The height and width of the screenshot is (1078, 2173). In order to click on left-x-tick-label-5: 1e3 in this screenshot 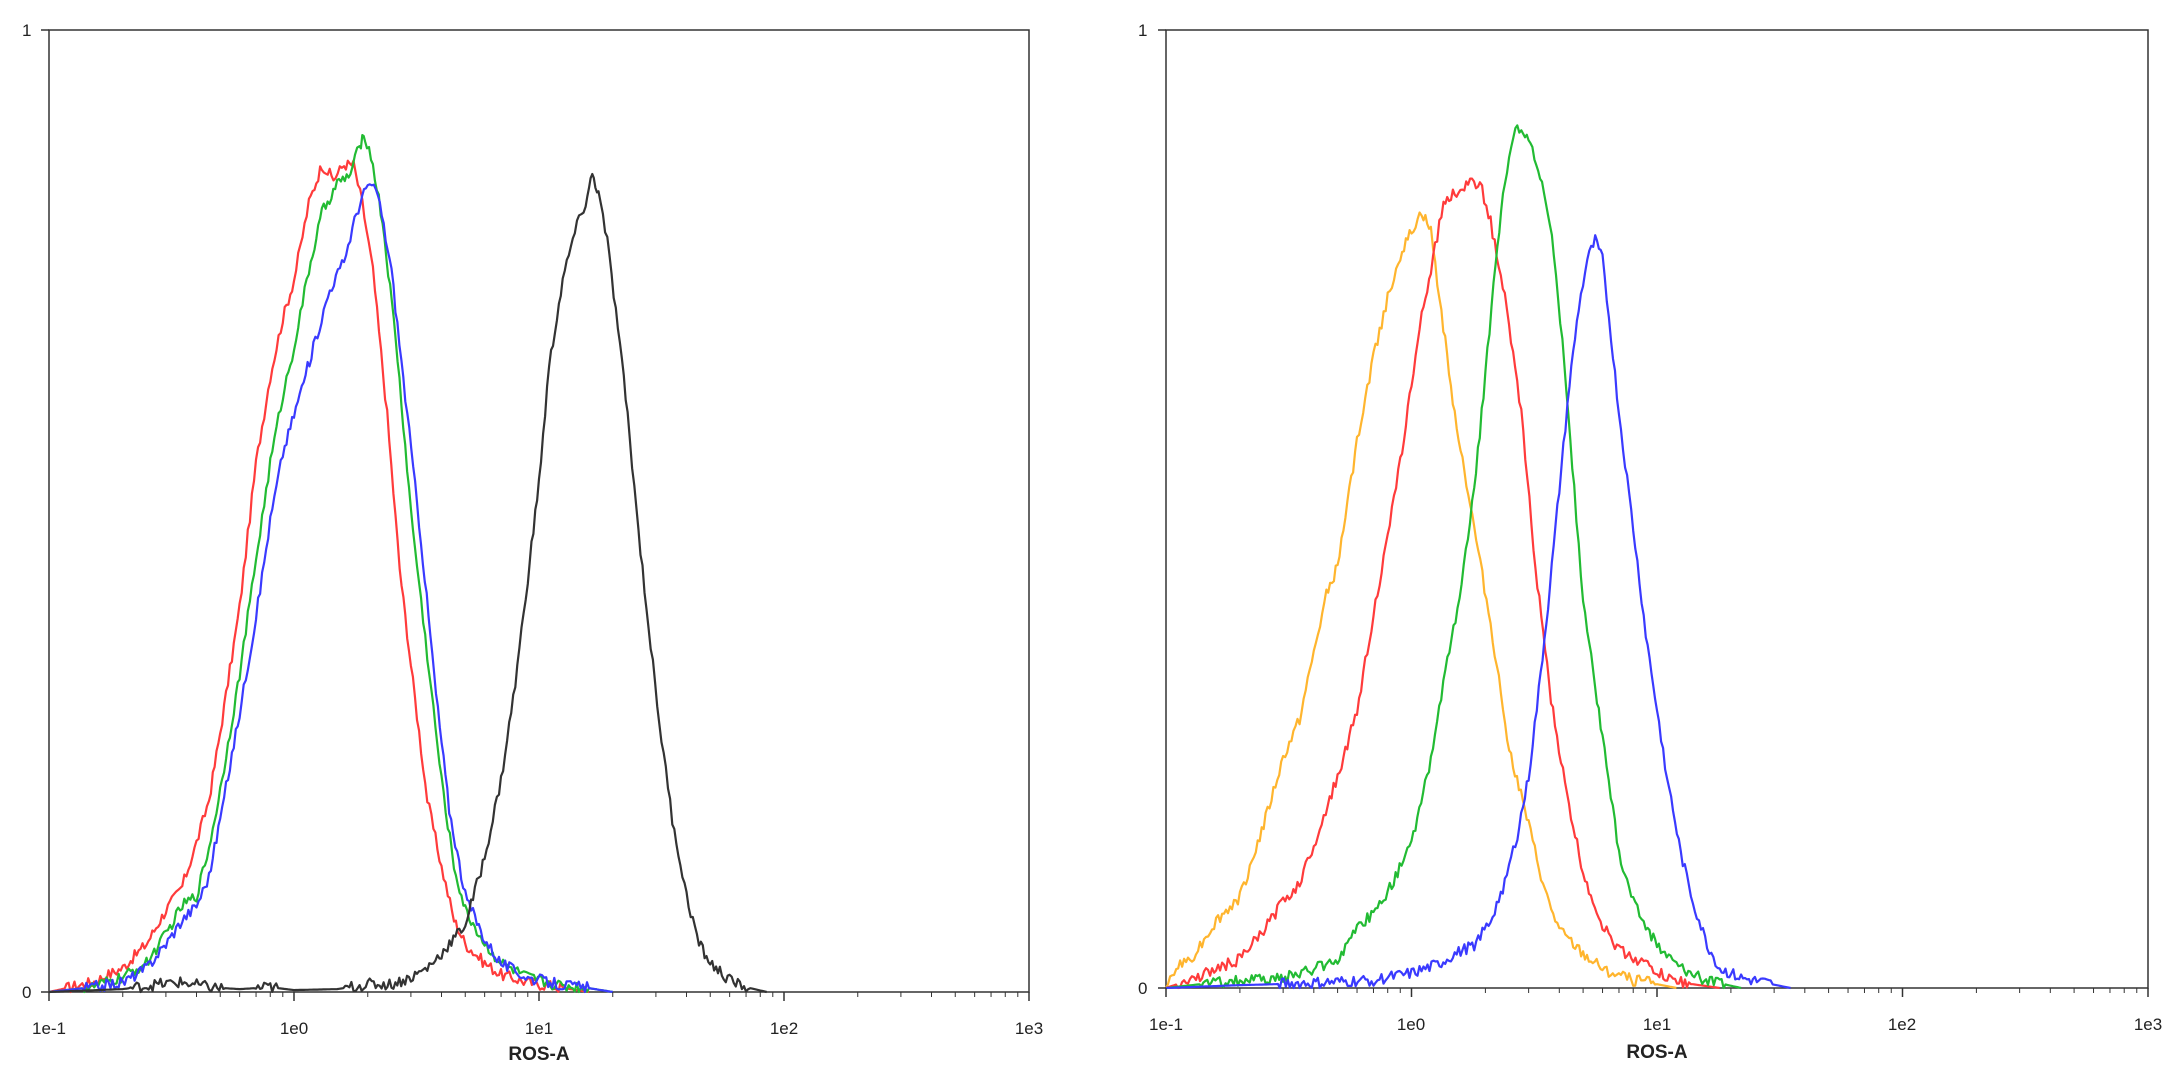, I will do `click(1029, 1028)`.